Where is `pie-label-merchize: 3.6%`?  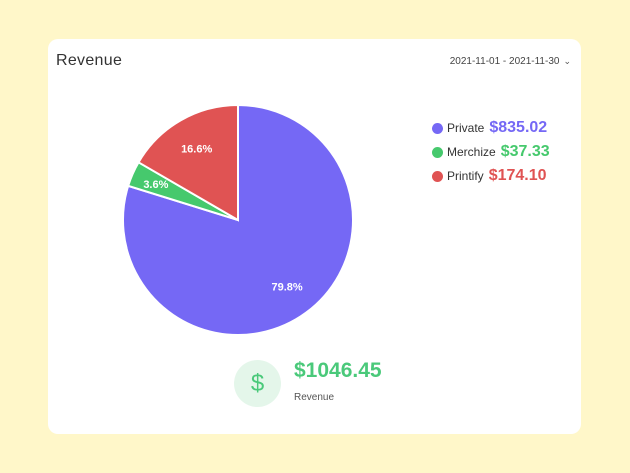 pie-label-merchize: 3.6% is located at coordinates (155, 185).